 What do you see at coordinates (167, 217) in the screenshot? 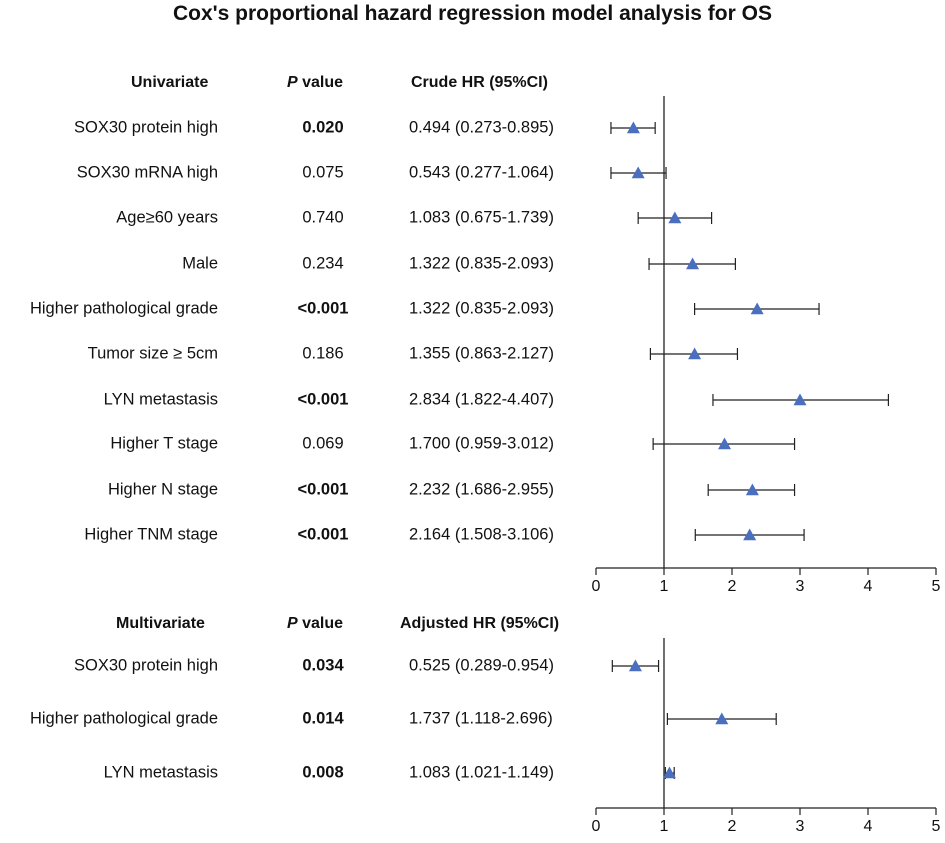
I see `row-label: Age≥60 years` at bounding box center [167, 217].